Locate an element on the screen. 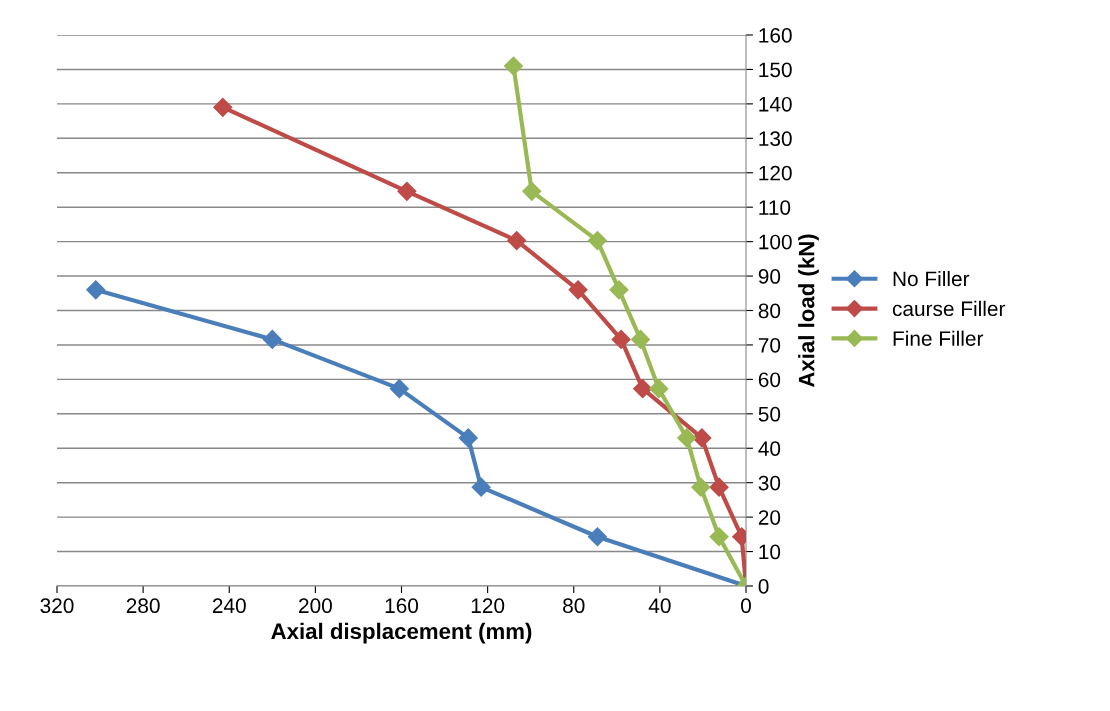  y-tick-label: 120 is located at coordinates (775, 173).